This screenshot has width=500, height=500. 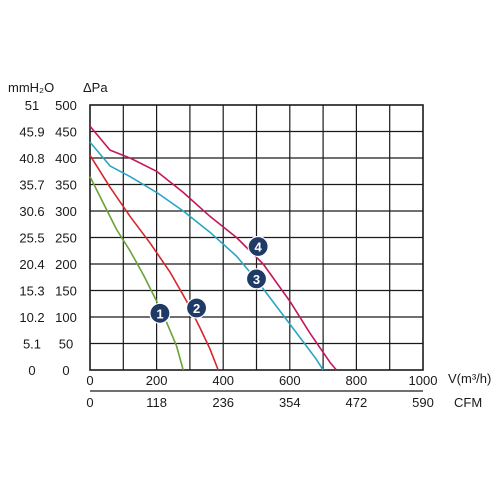 What do you see at coordinates (31, 132) in the screenshot?
I see `y-tick-mmh2o: 45.9` at bounding box center [31, 132].